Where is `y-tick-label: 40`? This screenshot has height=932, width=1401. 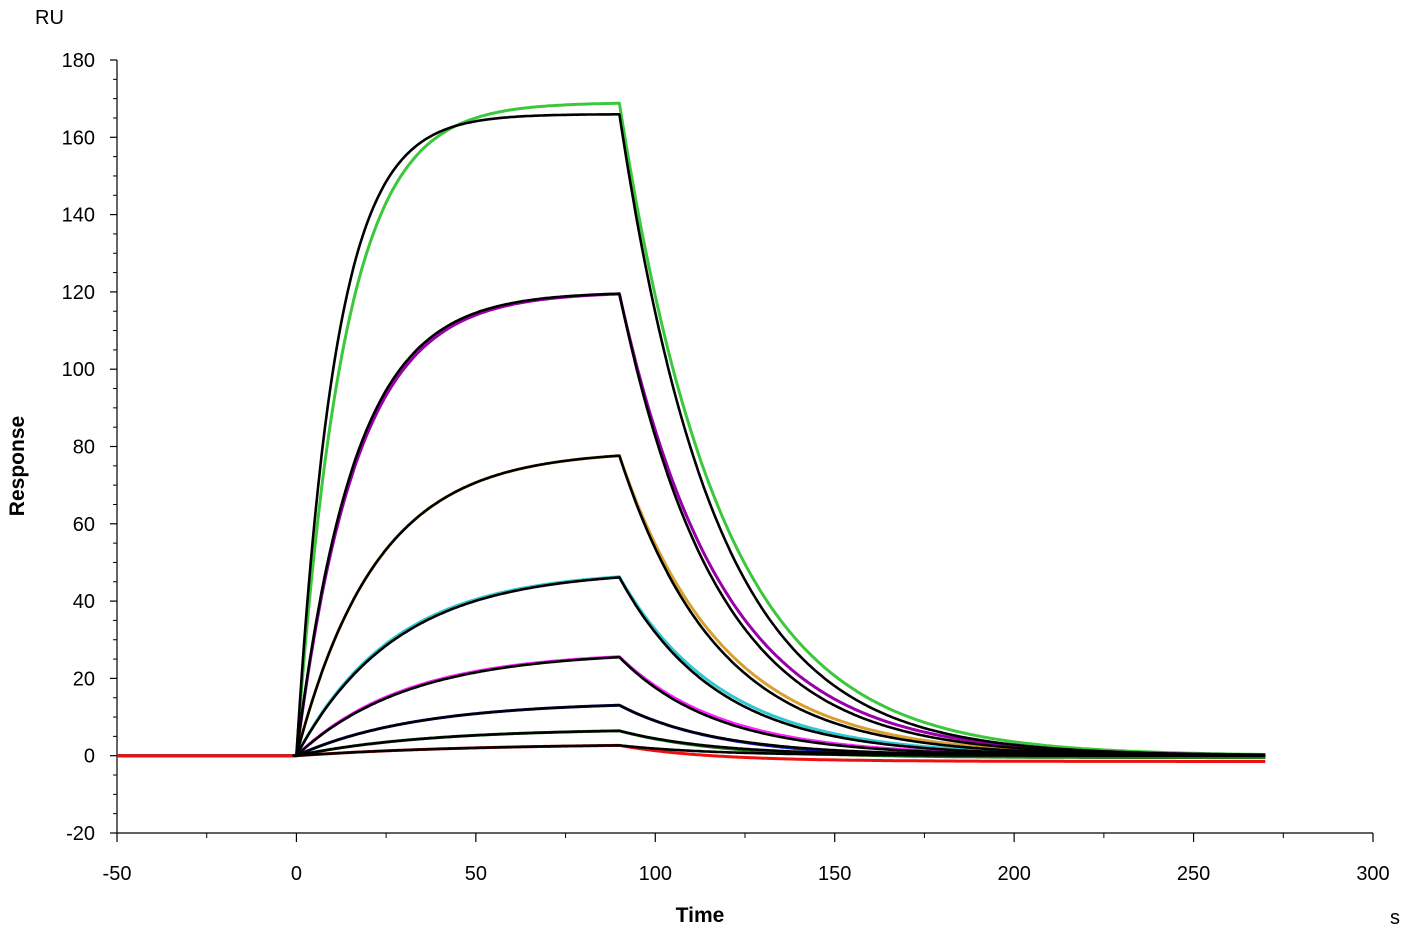
y-tick-label: 40 is located at coordinates (84, 602).